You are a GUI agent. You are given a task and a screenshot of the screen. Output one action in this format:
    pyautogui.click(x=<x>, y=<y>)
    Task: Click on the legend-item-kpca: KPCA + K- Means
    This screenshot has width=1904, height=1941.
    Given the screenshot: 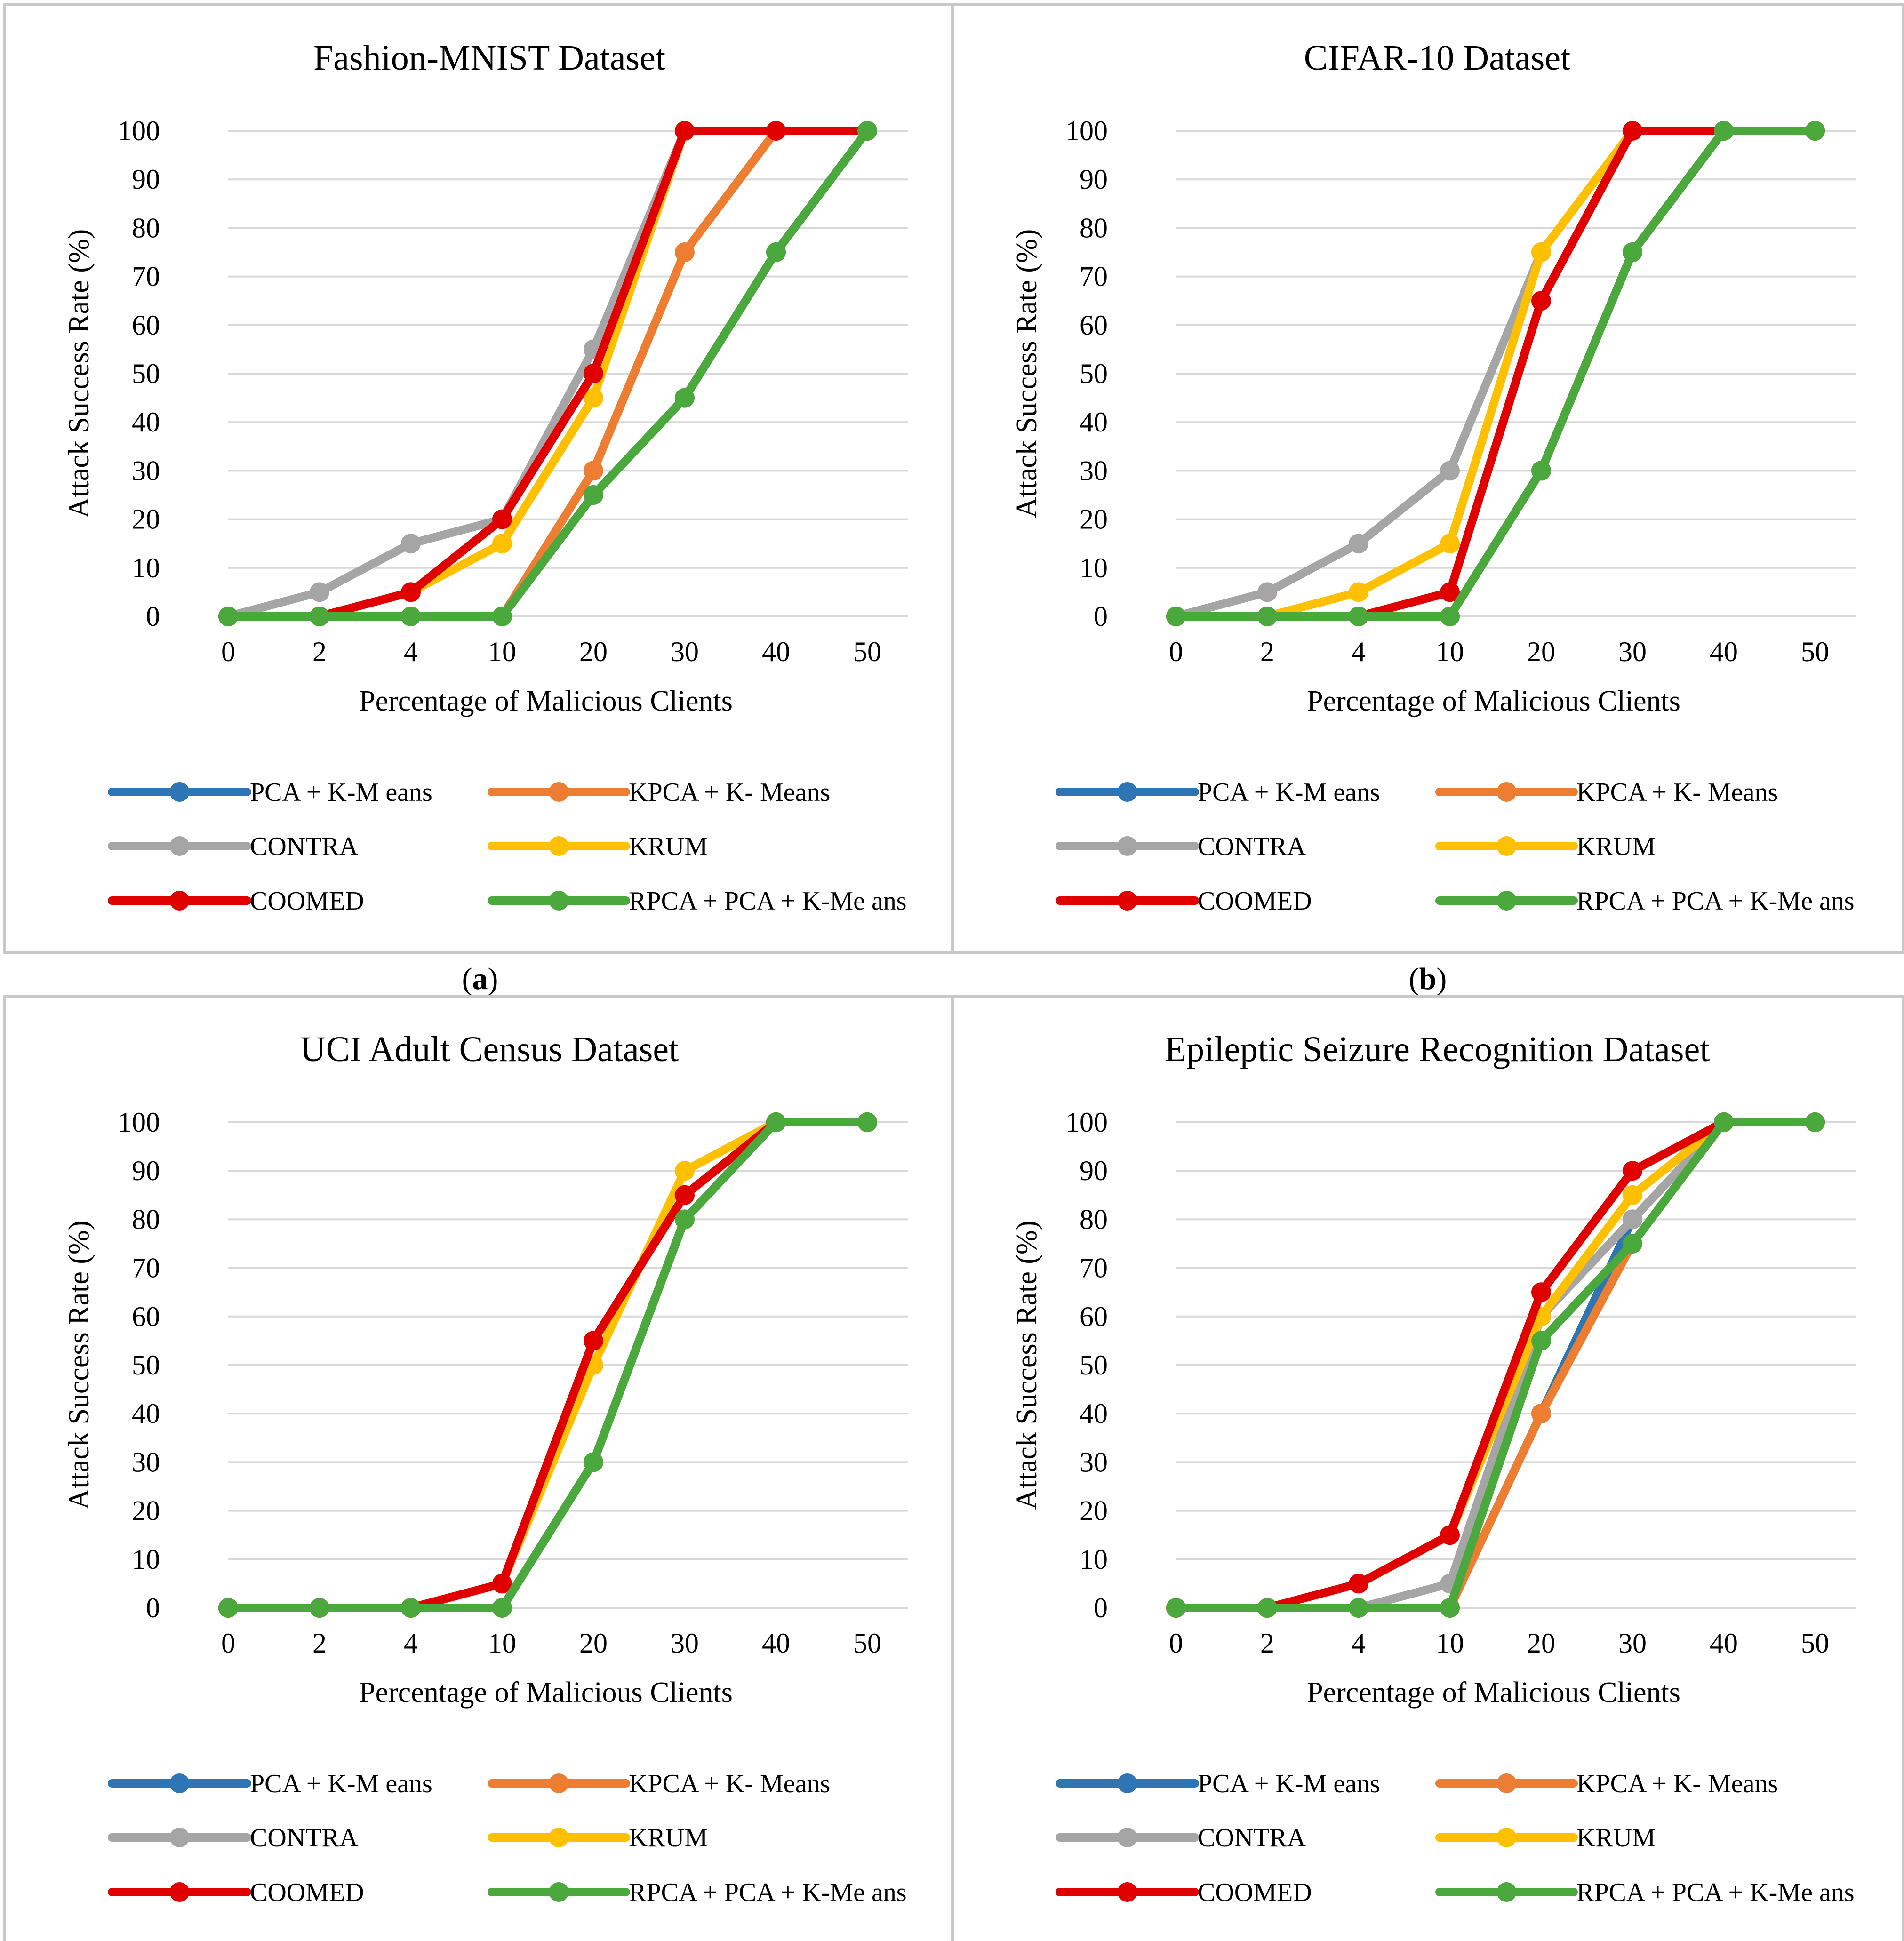 What is the action you would take?
    pyautogui.click(x=1606, y=1784)
    